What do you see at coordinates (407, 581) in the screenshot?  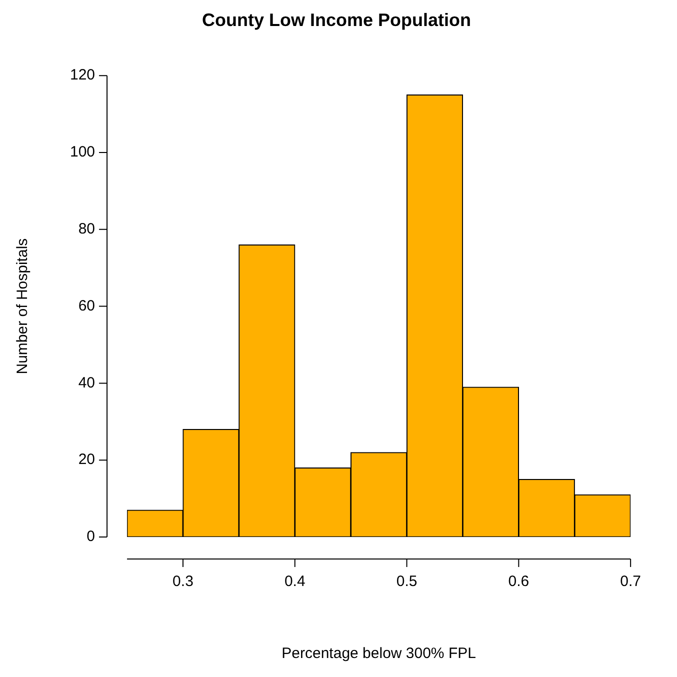 I see `x-tick-label: 0.5` at bounding box center [407, 581].